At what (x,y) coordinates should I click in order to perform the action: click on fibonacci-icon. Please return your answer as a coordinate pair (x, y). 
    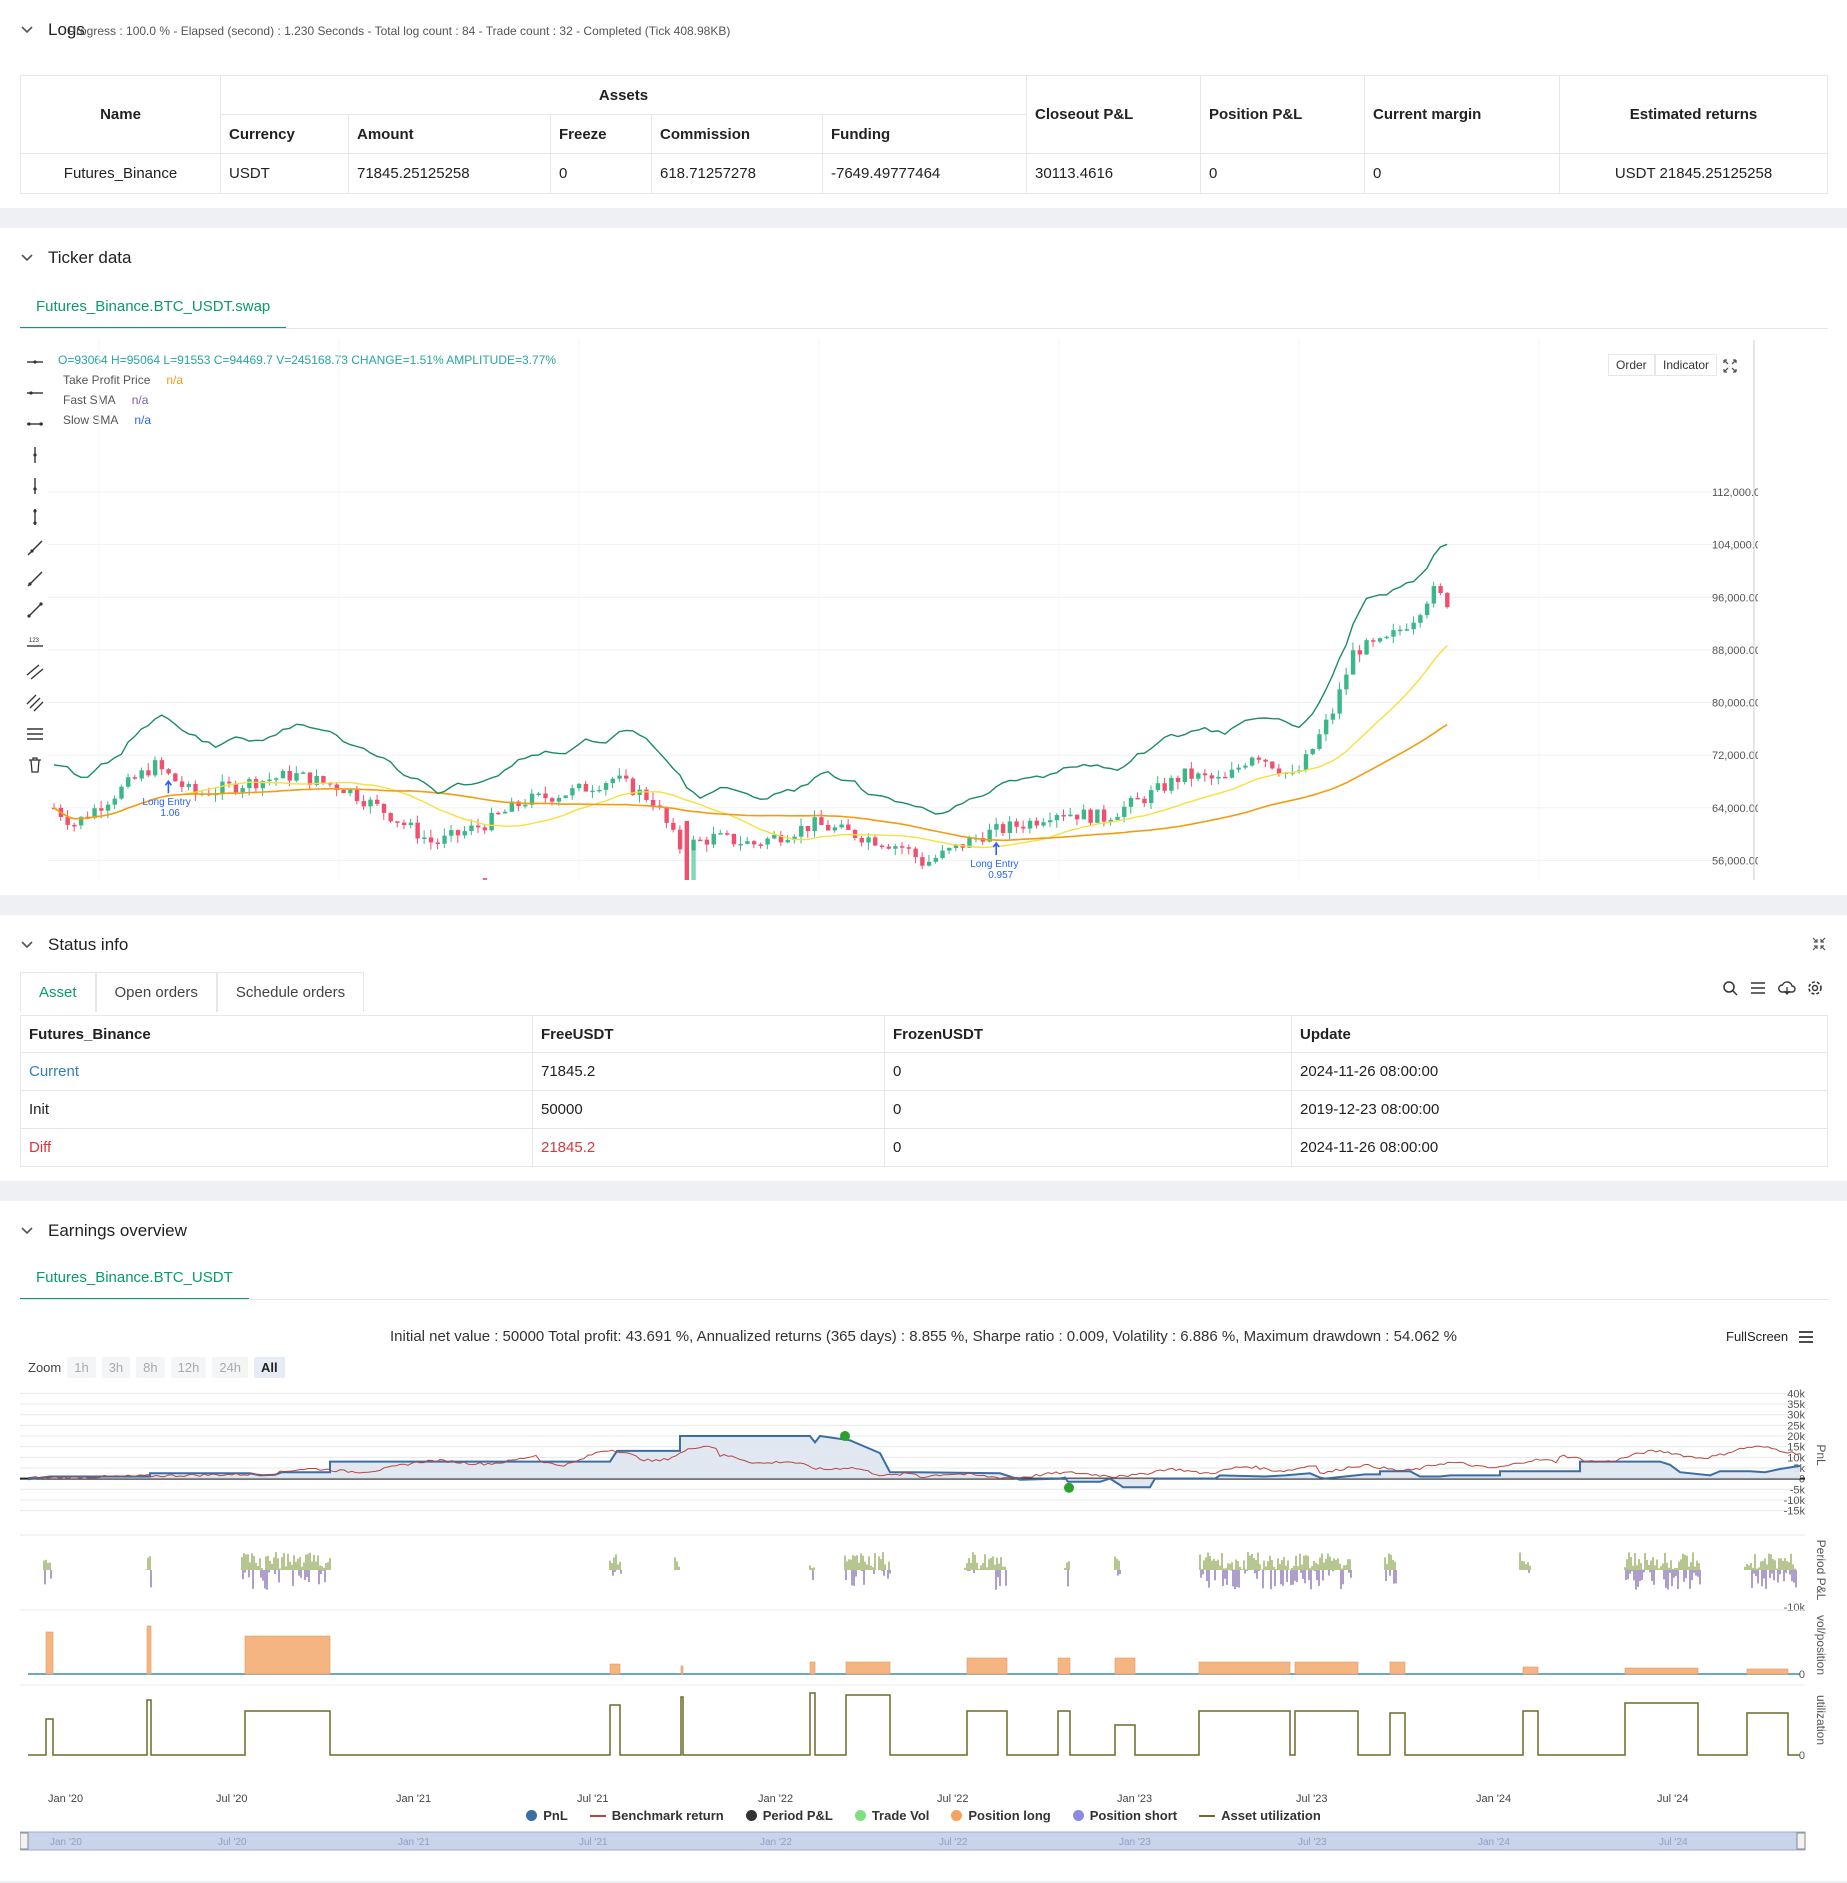
    Looking at the image, I should click on (35, 703).